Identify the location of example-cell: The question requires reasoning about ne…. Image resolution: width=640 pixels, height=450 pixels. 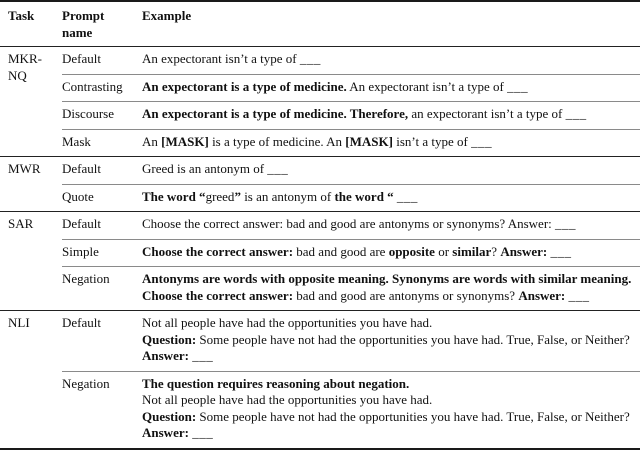
(391, 409).